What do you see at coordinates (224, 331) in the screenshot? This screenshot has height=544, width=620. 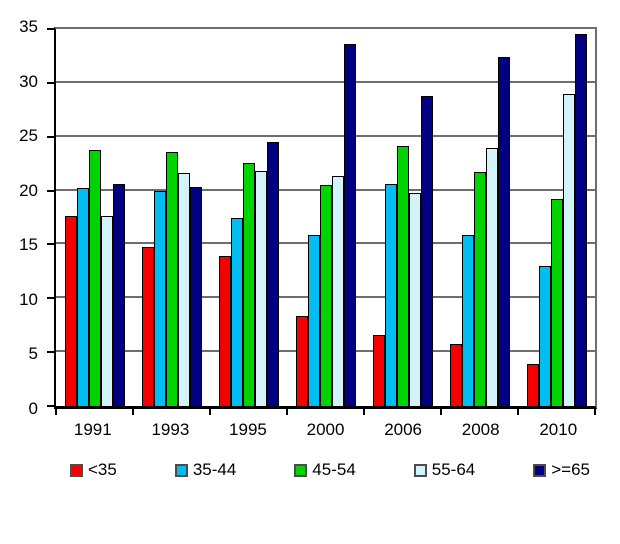 I see `bar-1995-<35` at bounding box center [224, 331].